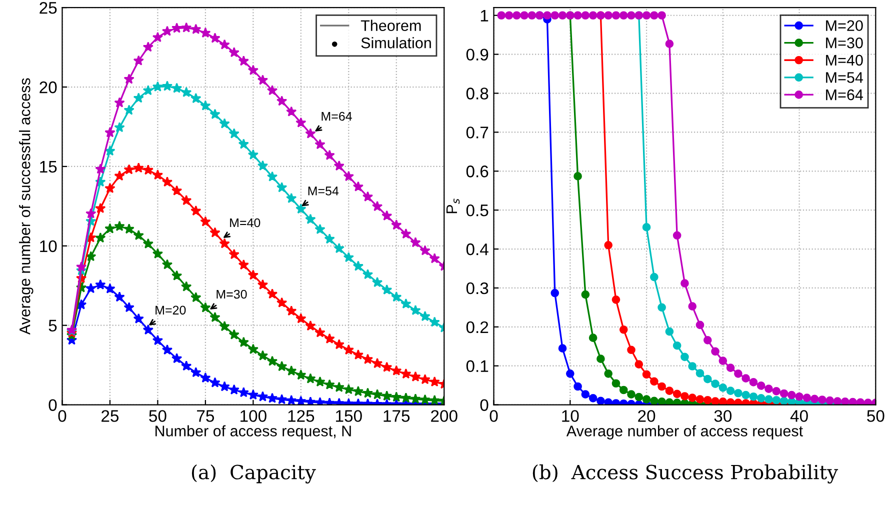 This screenshot has width=889, height=506. I want to click on x-tick-label: 200, so click(444, 416).